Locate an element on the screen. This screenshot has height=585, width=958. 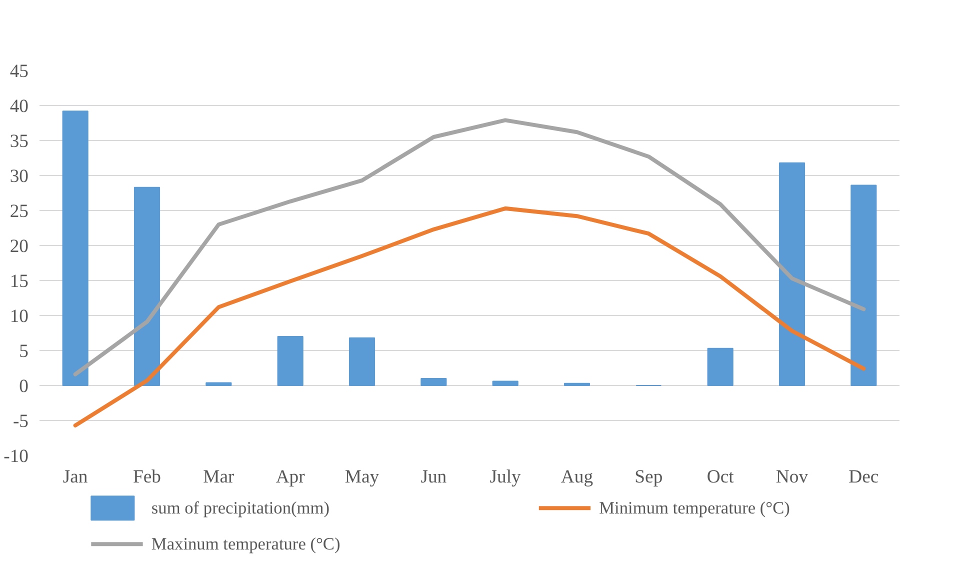
legend-label: Maxinum temperature (°C) is located at coordinates (245, 544).